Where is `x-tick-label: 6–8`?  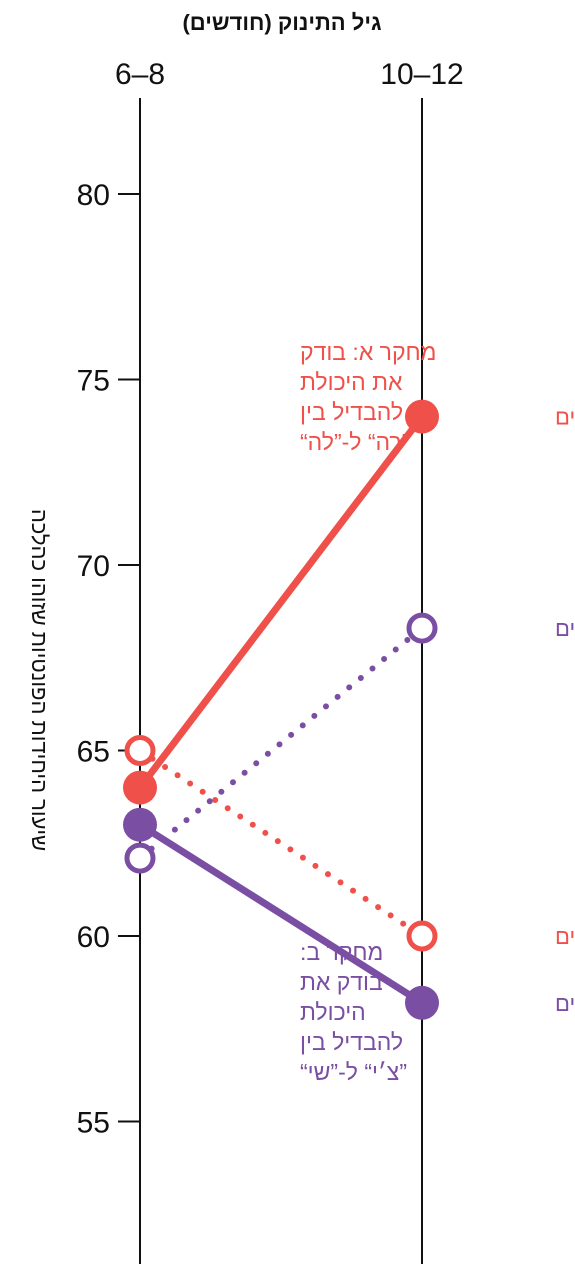 x-tick-label: 6–8 is located at coordinates (140, 74).